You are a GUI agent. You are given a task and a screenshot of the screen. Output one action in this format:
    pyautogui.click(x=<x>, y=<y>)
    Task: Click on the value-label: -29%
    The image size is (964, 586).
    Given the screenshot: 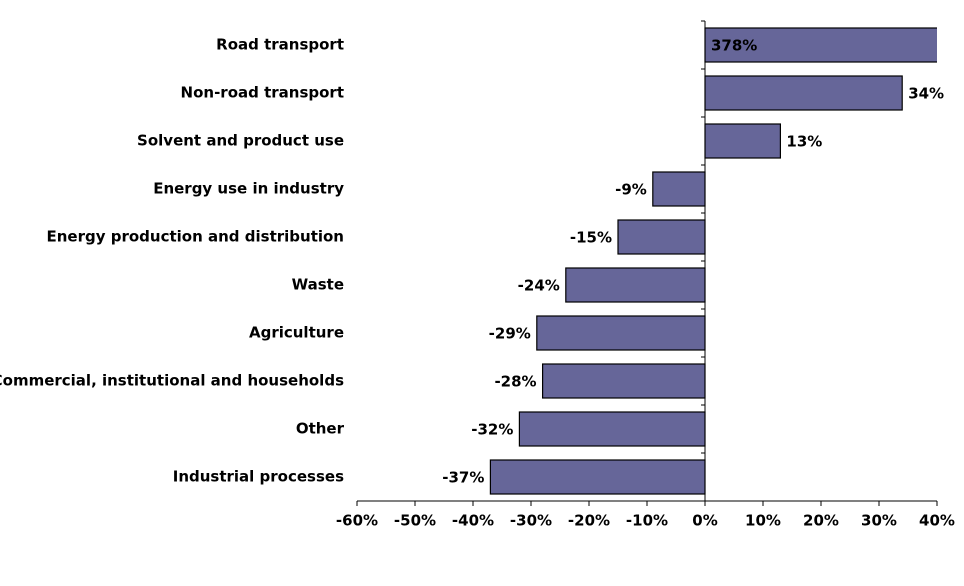 What is the action you would take?
    pyautogui.click(x=510, y=334)
    